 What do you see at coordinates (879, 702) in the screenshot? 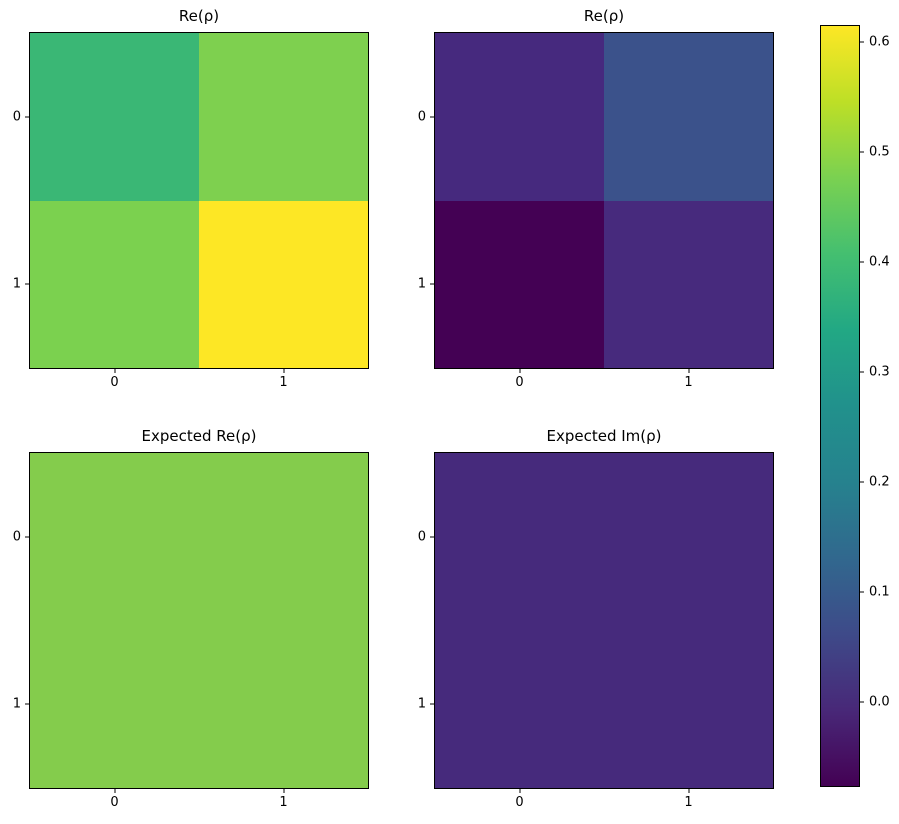
I see `colorbar-tick-label: 0.0` at bounding box center [879, 702].